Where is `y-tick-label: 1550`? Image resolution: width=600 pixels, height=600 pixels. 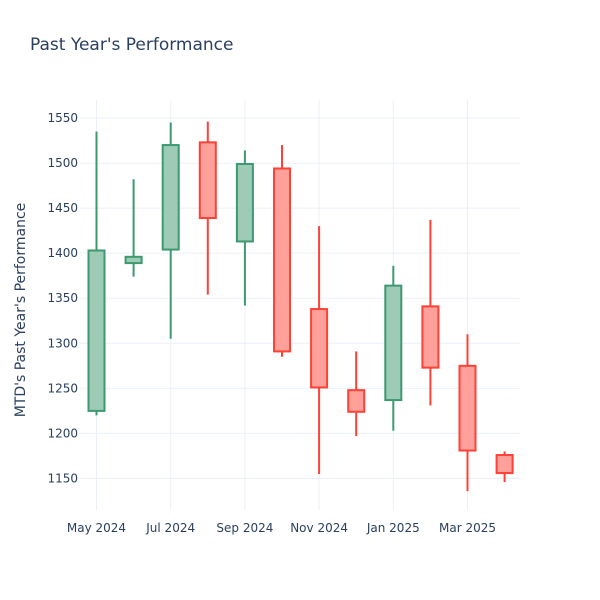 y-tick-label: 1550 is located at coordinates (62, 118).